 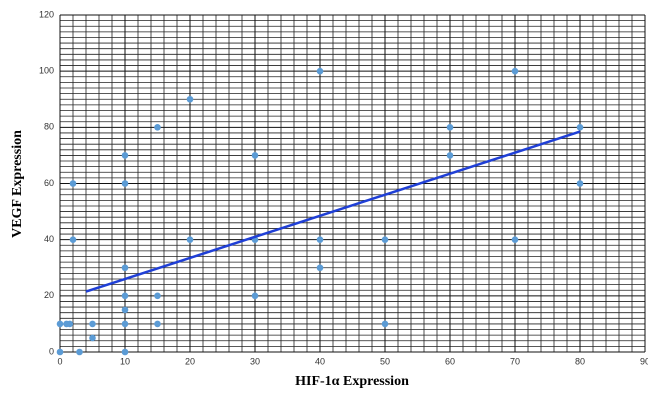 What do you see at coordinates (17, 184) in the screenshot?
I see `y-axis-title: VEGF Expression` at bounding box center [17, 184].